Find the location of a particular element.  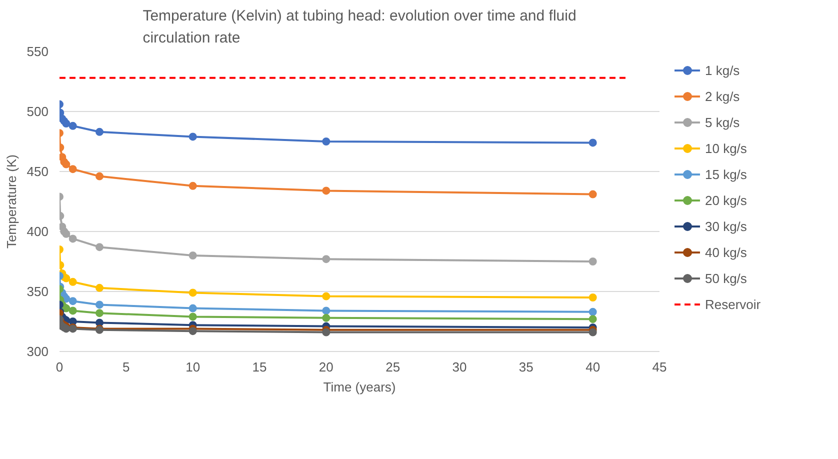

y-tick-label: 400 is located at coordinates (37, 231).